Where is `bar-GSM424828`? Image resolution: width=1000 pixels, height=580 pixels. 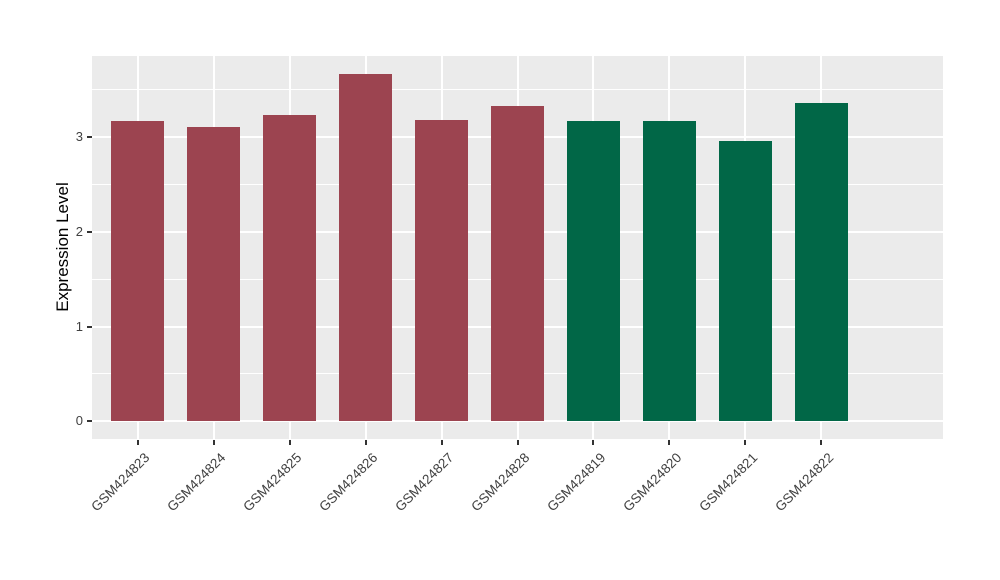
bar-GSM424828 is located at coordinates (517, 264).